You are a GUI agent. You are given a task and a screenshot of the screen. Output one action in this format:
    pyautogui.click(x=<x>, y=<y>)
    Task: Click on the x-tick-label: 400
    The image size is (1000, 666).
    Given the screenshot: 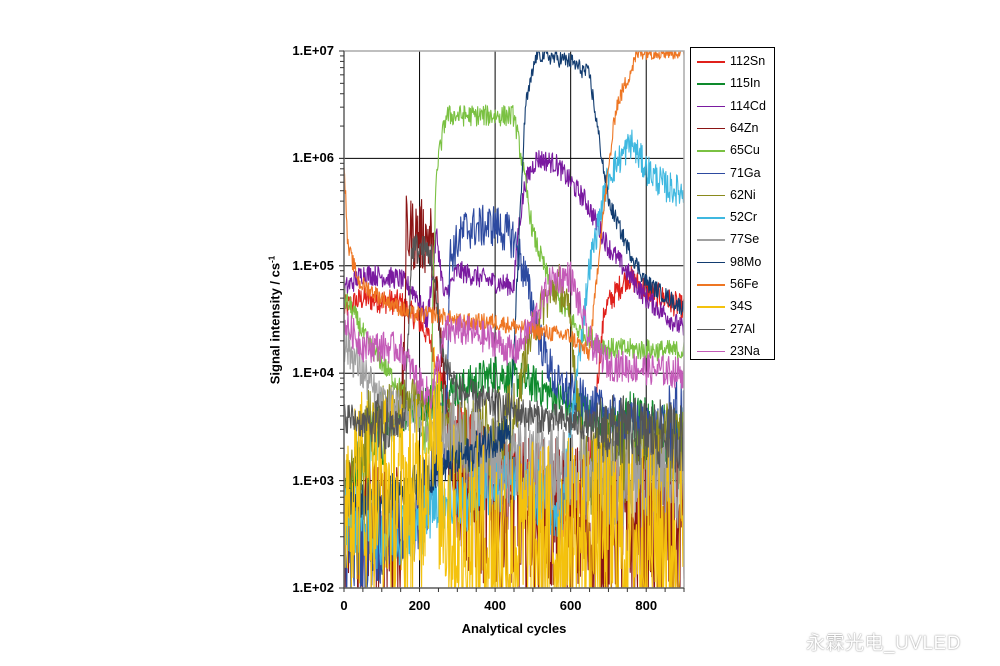 What is the action you would take?
    pyautogui.click(x=495, y=605)
    